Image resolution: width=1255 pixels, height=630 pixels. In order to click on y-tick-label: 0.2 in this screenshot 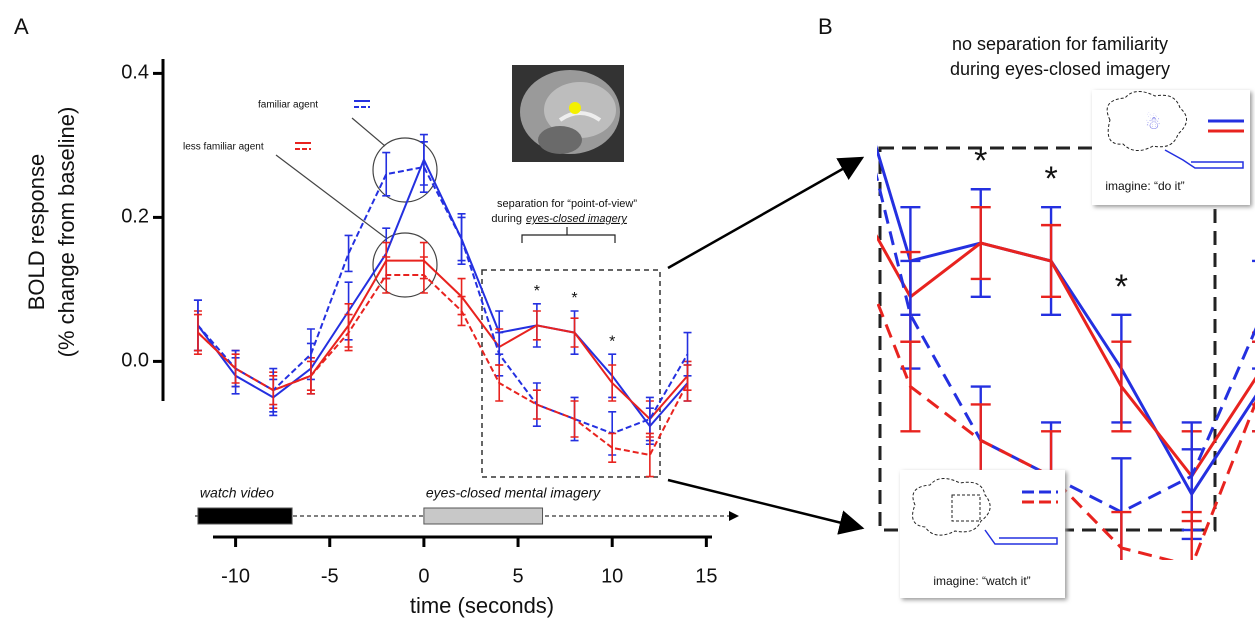, I will do `click(135, 217)`.